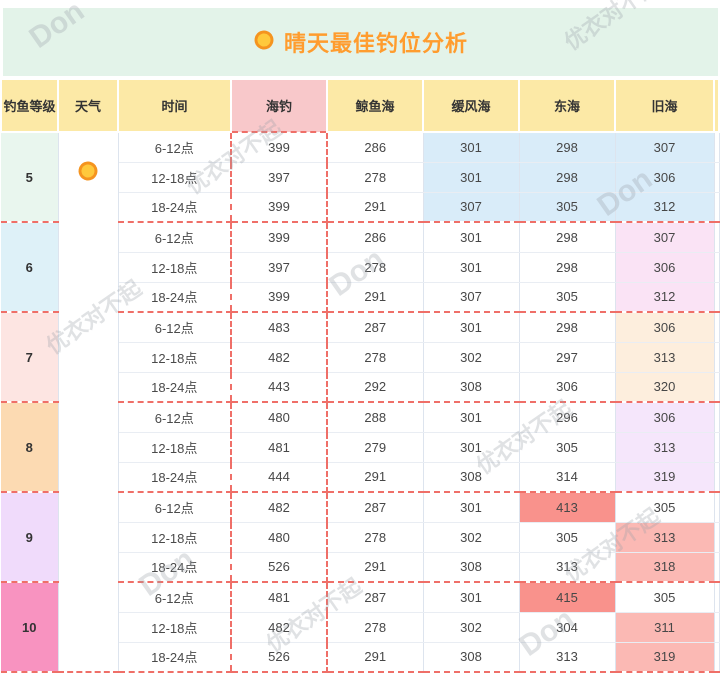 The image size is (720, 684). I want to click on value-cell: 288, so click(375, 417).